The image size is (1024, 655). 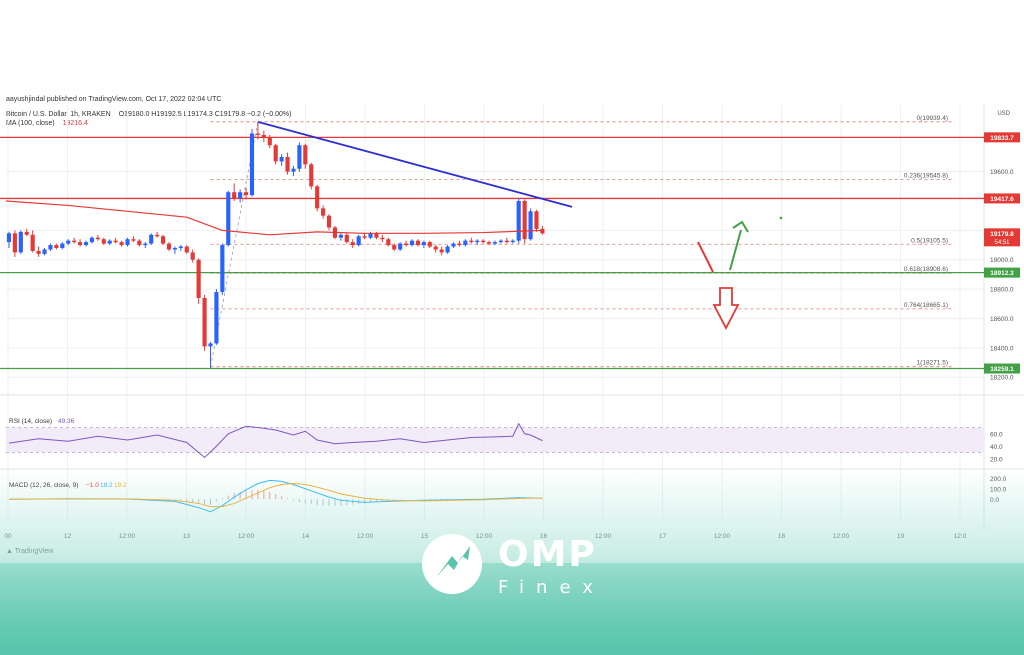 What do you see at coordinates (68, 536) in the screenshot?
I see `time-tick-label: 12` at bounding box center [68, 536].